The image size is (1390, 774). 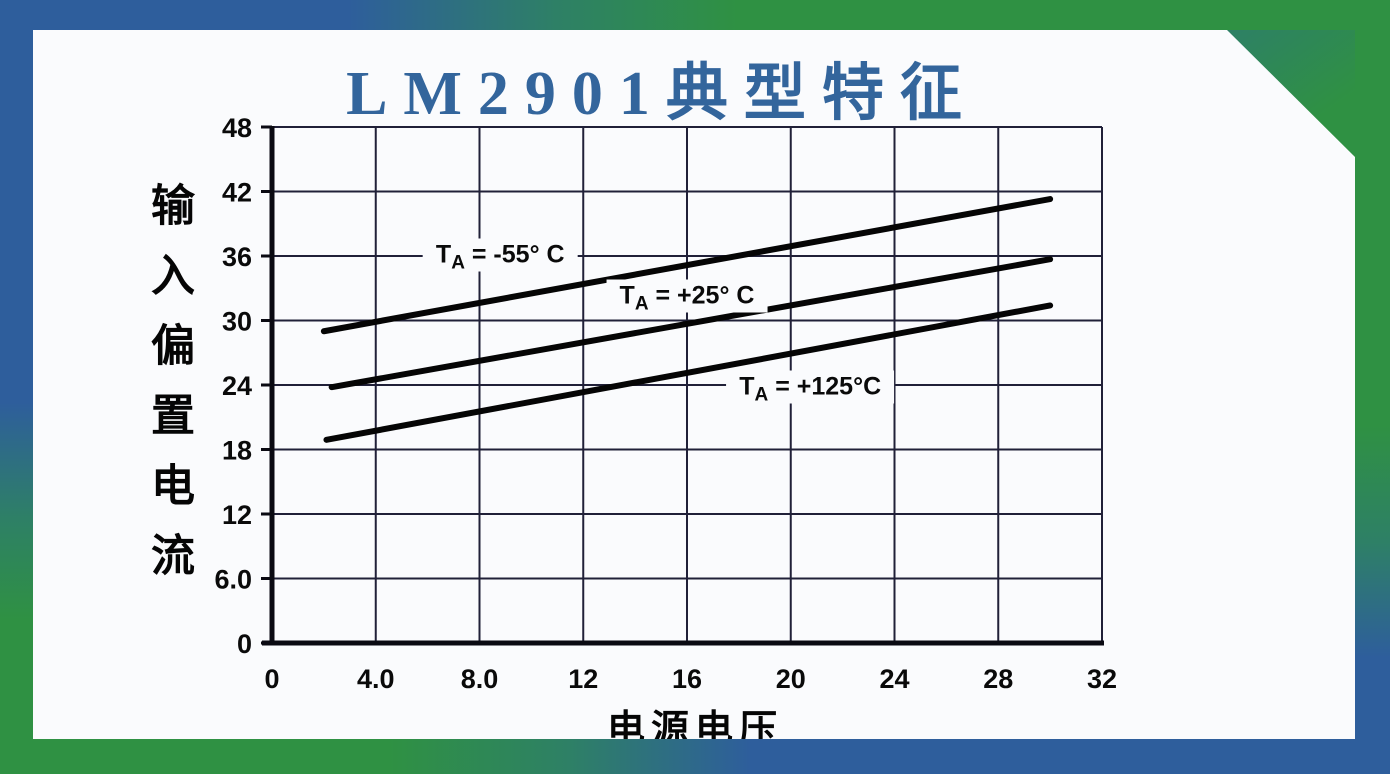 What do you see at coordinates (237, 322) in the screenshot?
I see `y-tick-label: 30` at bounding box center [237, 322].